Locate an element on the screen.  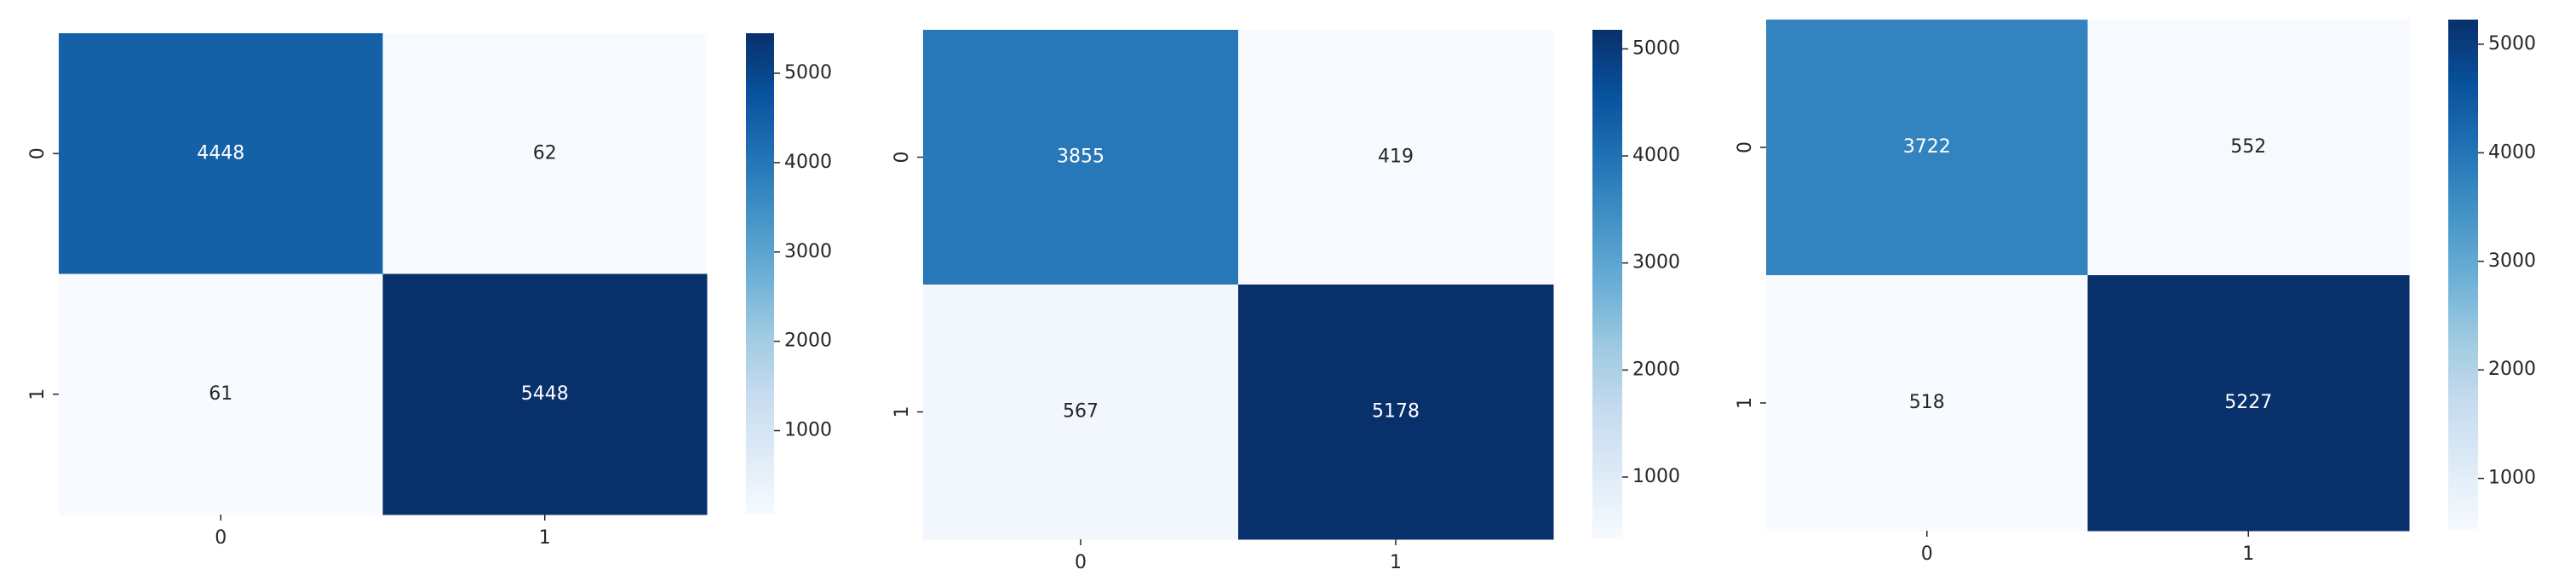
cell-label: 567 is located at coordinates (1081, 412).